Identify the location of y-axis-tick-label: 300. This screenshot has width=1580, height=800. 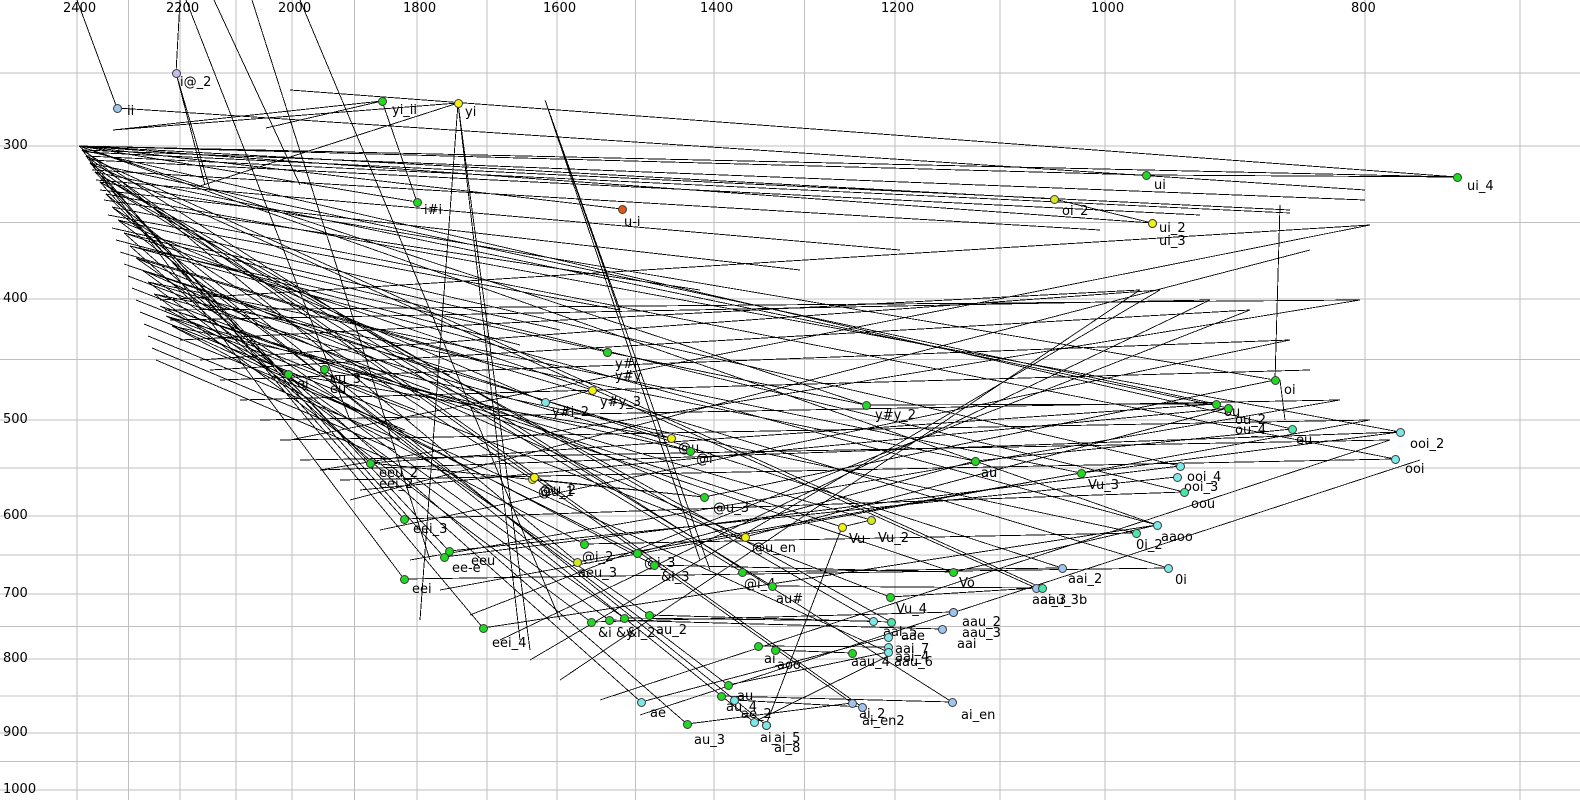
(15, 145).